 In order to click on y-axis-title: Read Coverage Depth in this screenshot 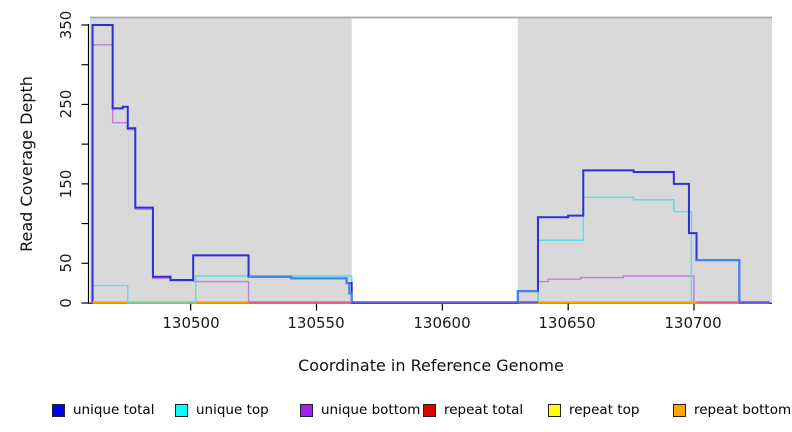, I will do `click(26, 164)`.